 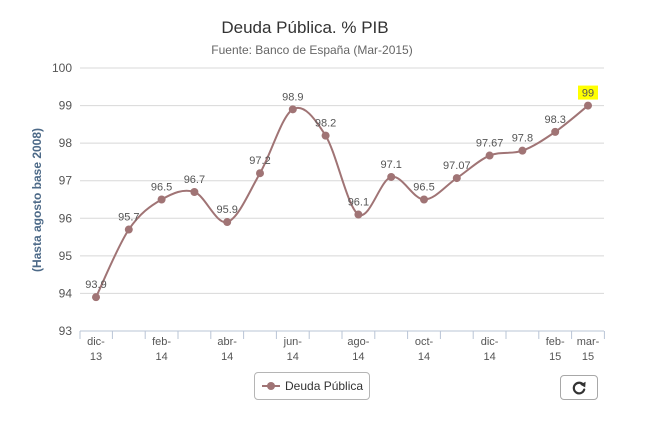 What do you see at coordinates (588, 349) in the screenshot?
I see `x-tick-label: mar-15` at bounding box center [588, 349].